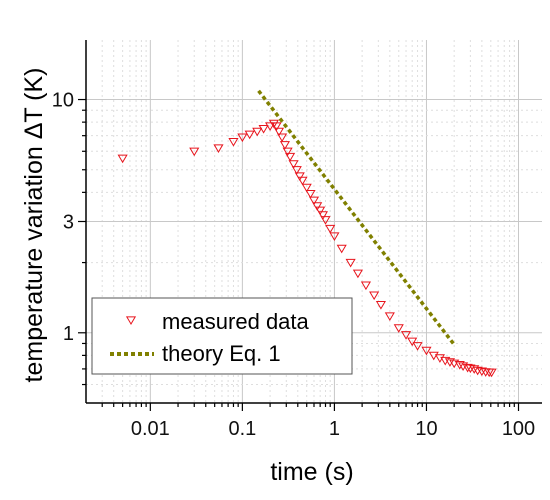 The height and width of the screenshot is (500, 550). What do you see at coordinates (63, 101) in the screenshot?
I see `y-tick-label: 10` at bounding box center [63, 101].